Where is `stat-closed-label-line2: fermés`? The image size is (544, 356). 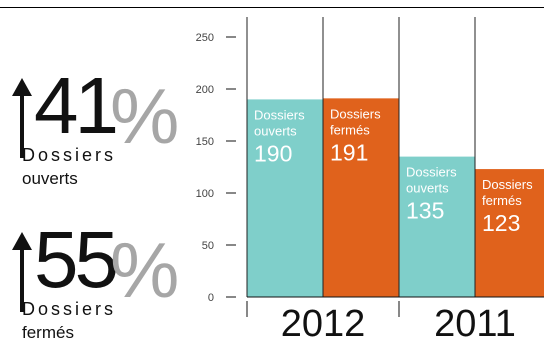 stat-closed-label-line2: fermés is located at coordinates (48, 332).